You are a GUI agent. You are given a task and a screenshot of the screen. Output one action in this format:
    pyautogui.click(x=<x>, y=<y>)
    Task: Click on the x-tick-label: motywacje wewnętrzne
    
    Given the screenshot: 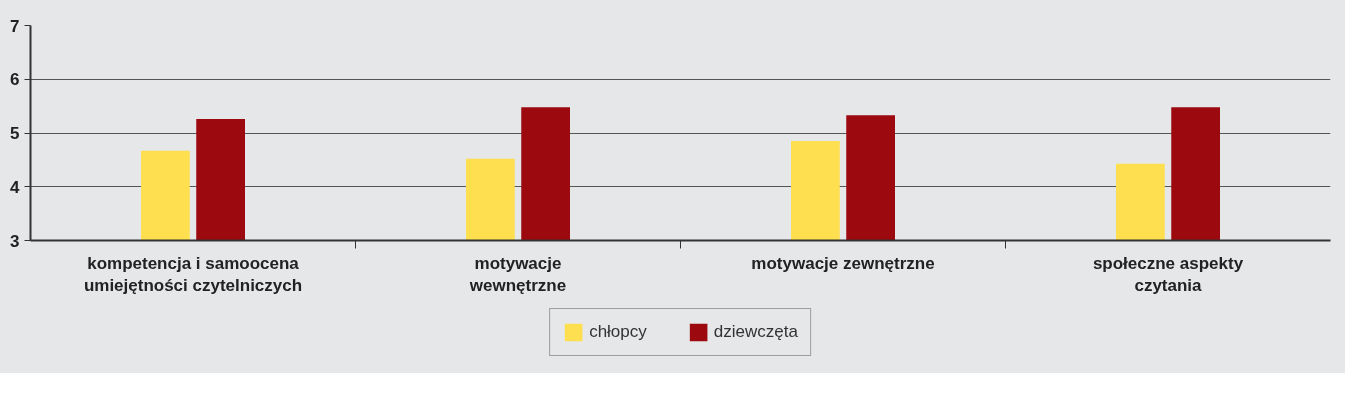 What is the action you would take?
    pyautogui.click(x=517, y=274)
    